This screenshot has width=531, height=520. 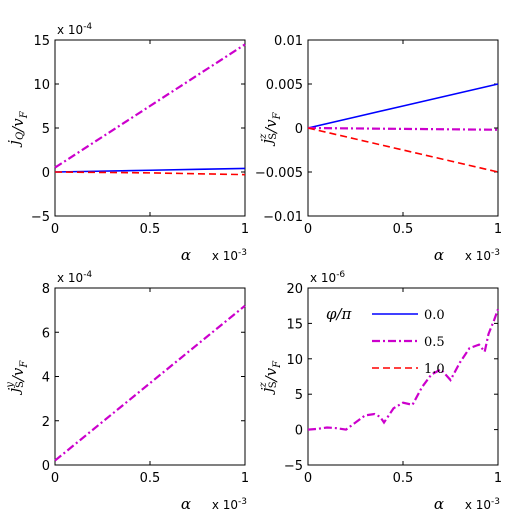 What do you see at coordinates (46, 333) in the screenshot?
I see `y-tick-label: 6` at bounding box center [46, 333].